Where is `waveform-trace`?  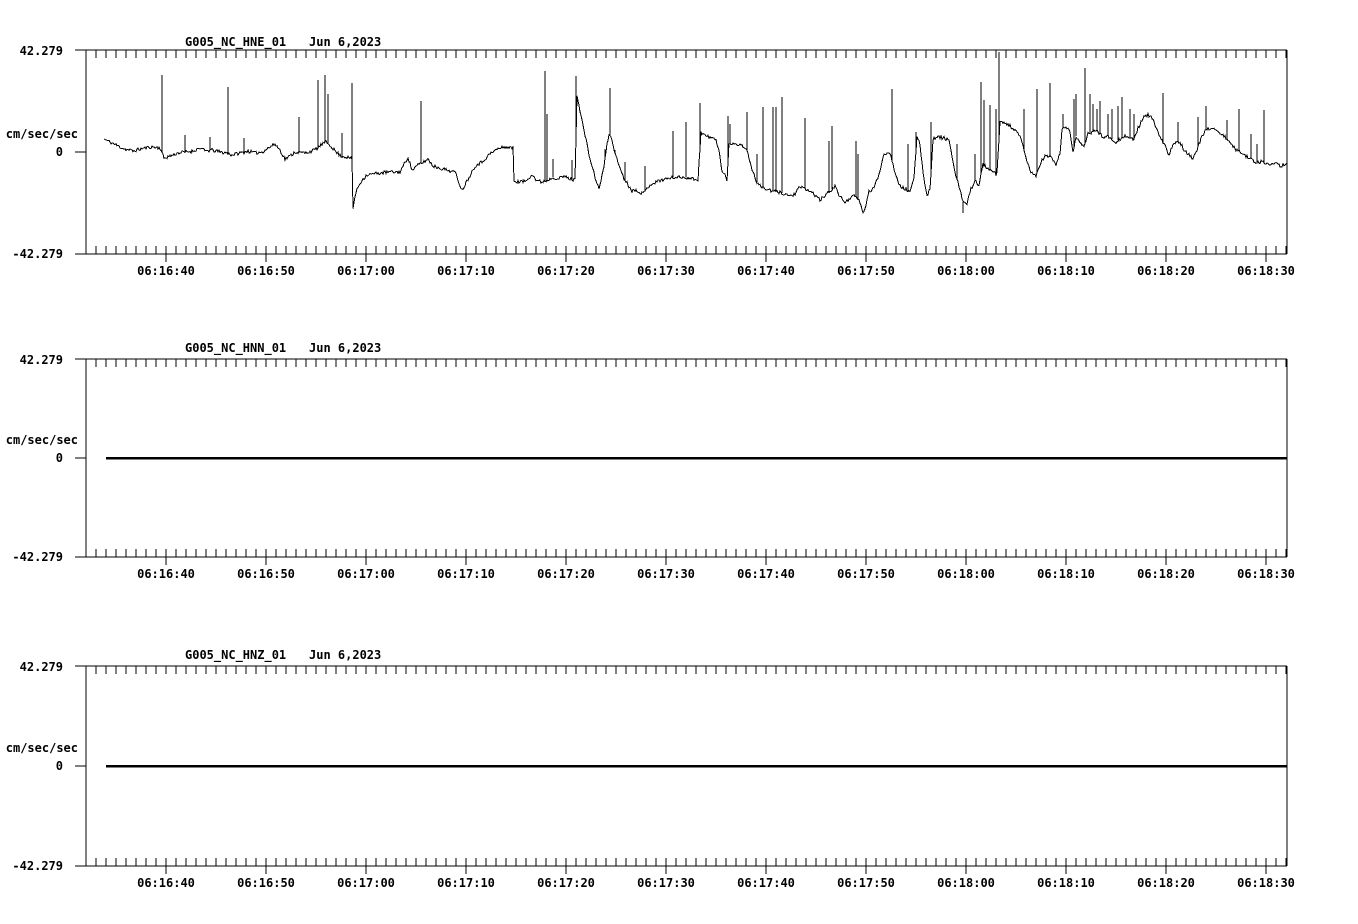 waveform-trace is located at coordinates (695, 154).